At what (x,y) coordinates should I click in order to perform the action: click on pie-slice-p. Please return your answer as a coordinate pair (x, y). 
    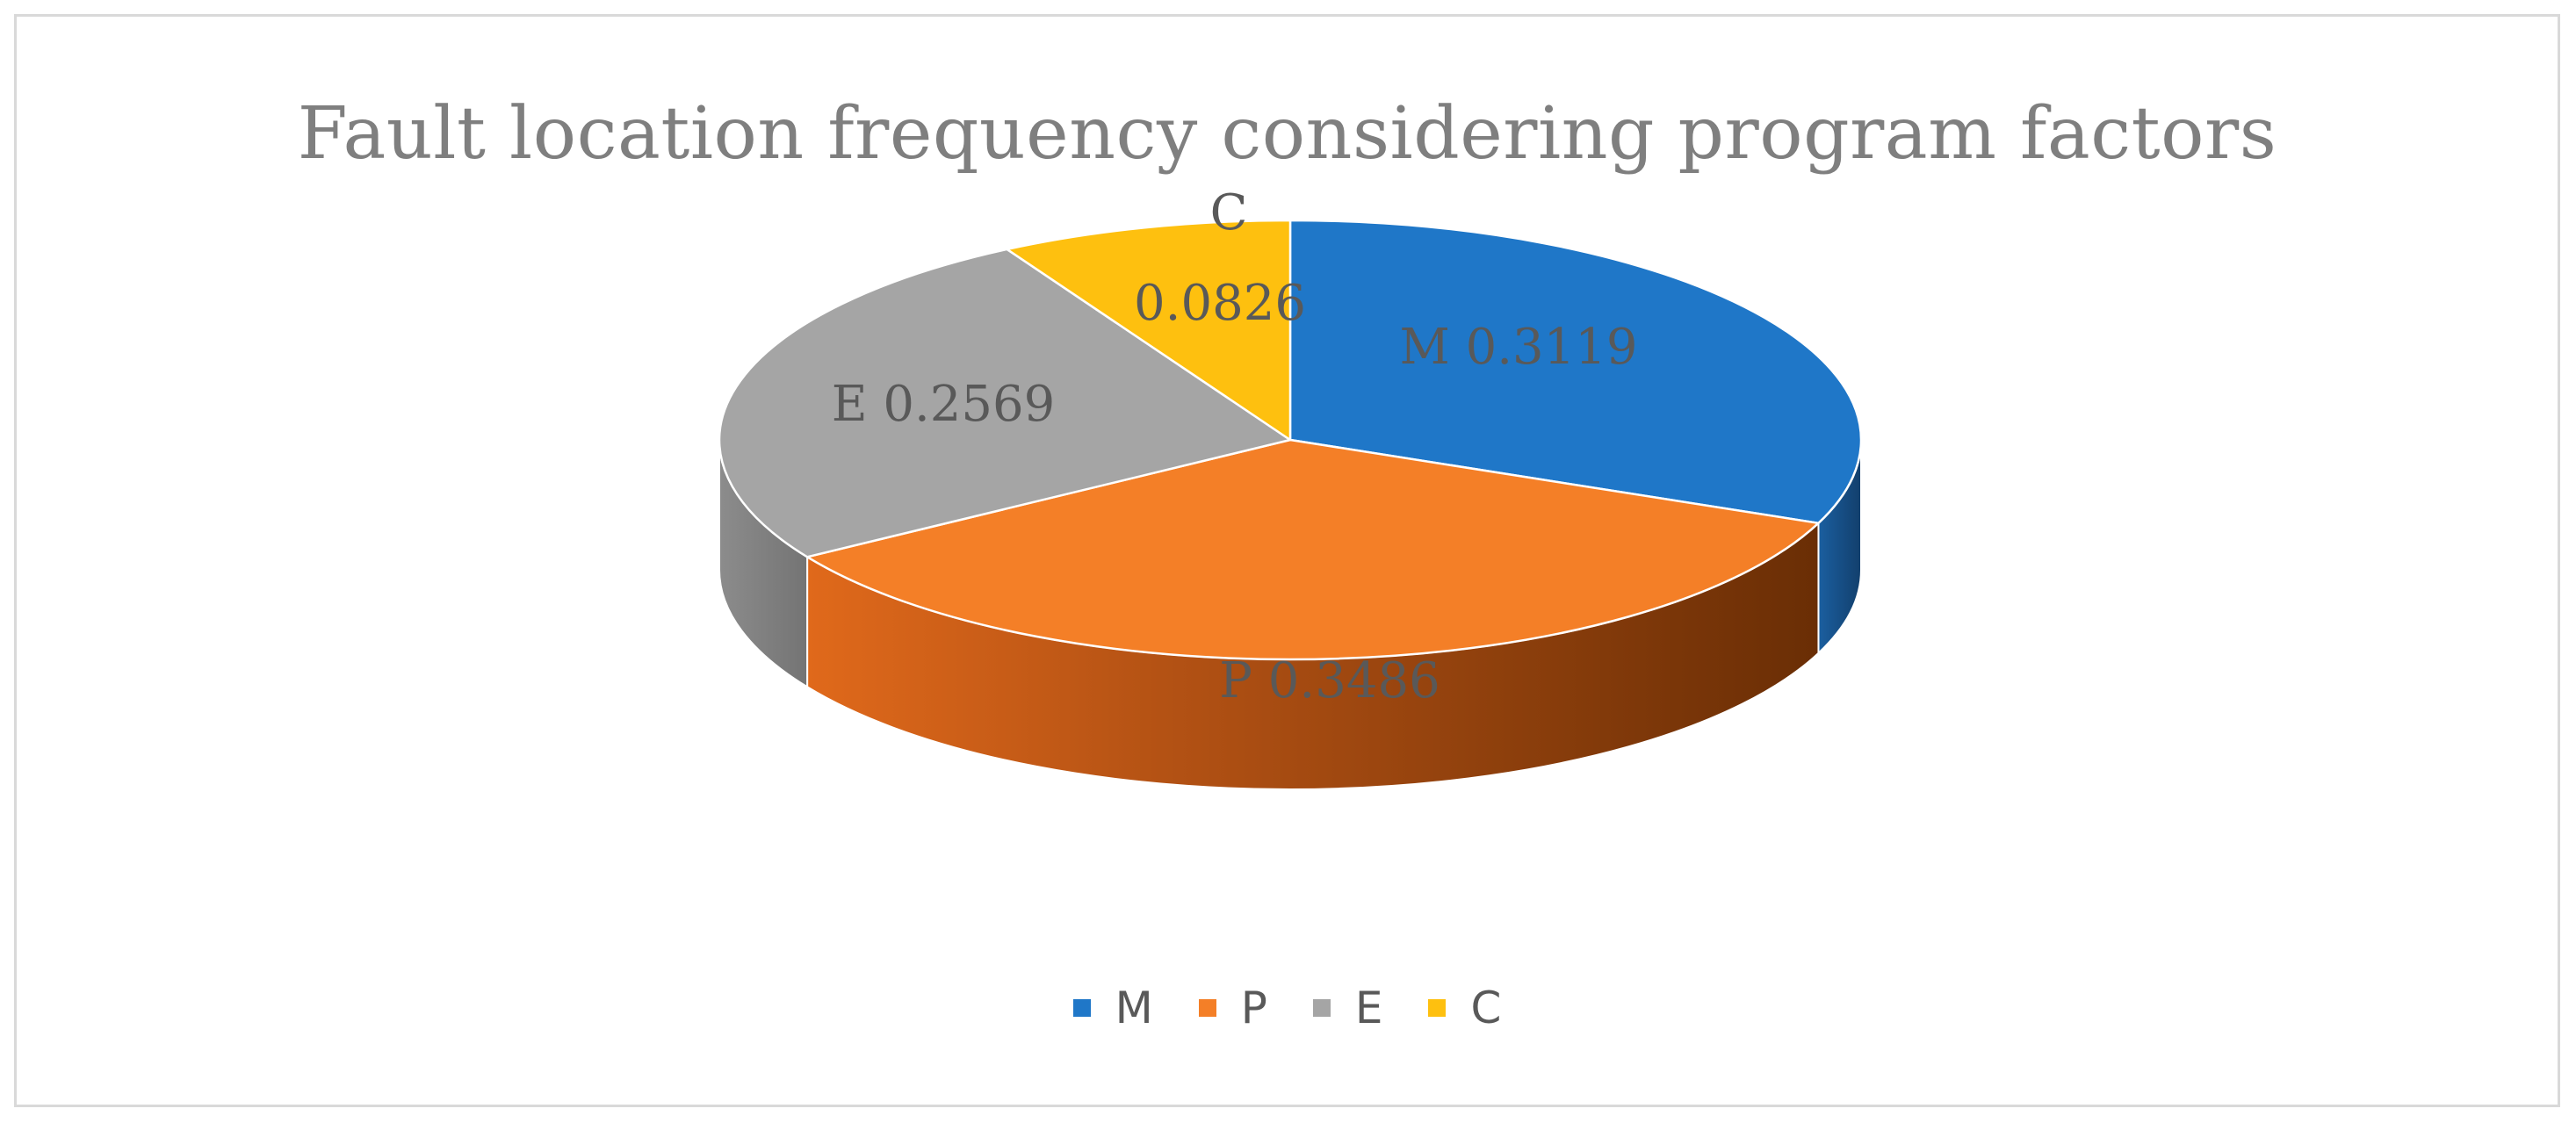
    Looking at the image, I should click on (1312, 549).